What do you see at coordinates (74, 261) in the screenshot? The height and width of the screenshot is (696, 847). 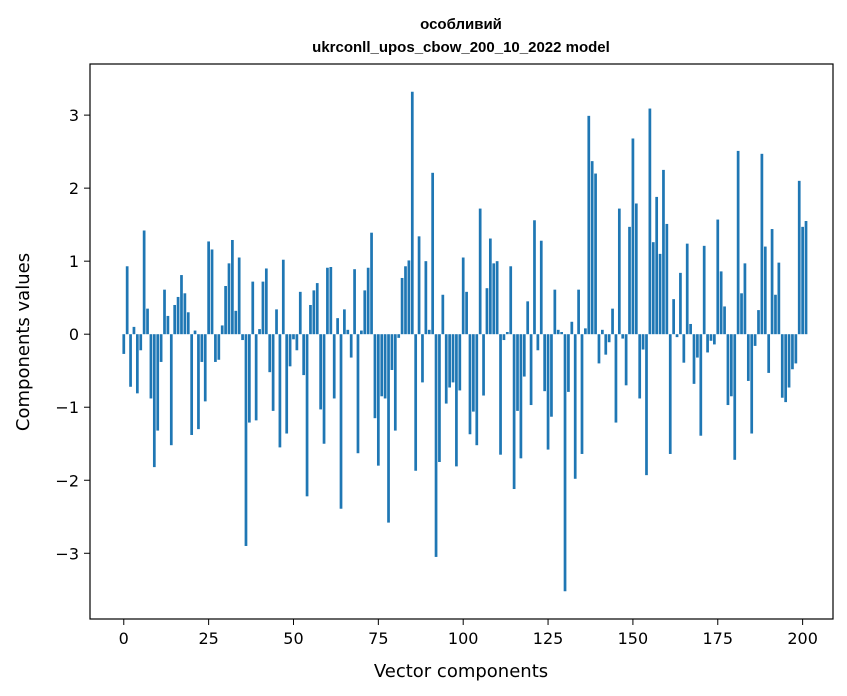 I see `y-tick-label: 1` at bounding box center [74, 261].